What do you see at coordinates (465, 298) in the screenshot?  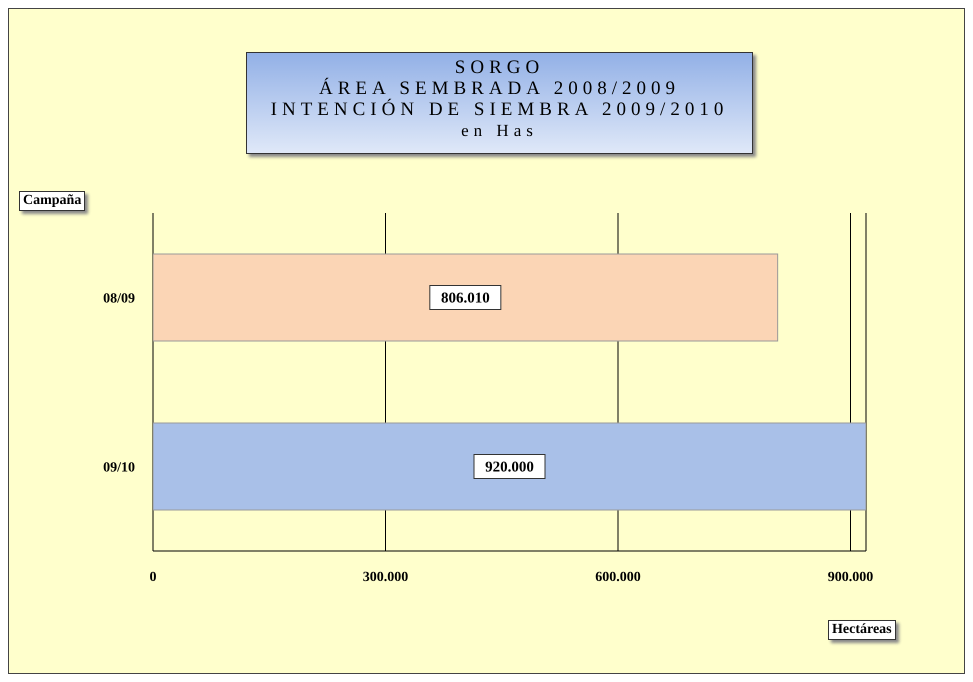 I see `data-label: 806.010` at bounding box center [465, 298].